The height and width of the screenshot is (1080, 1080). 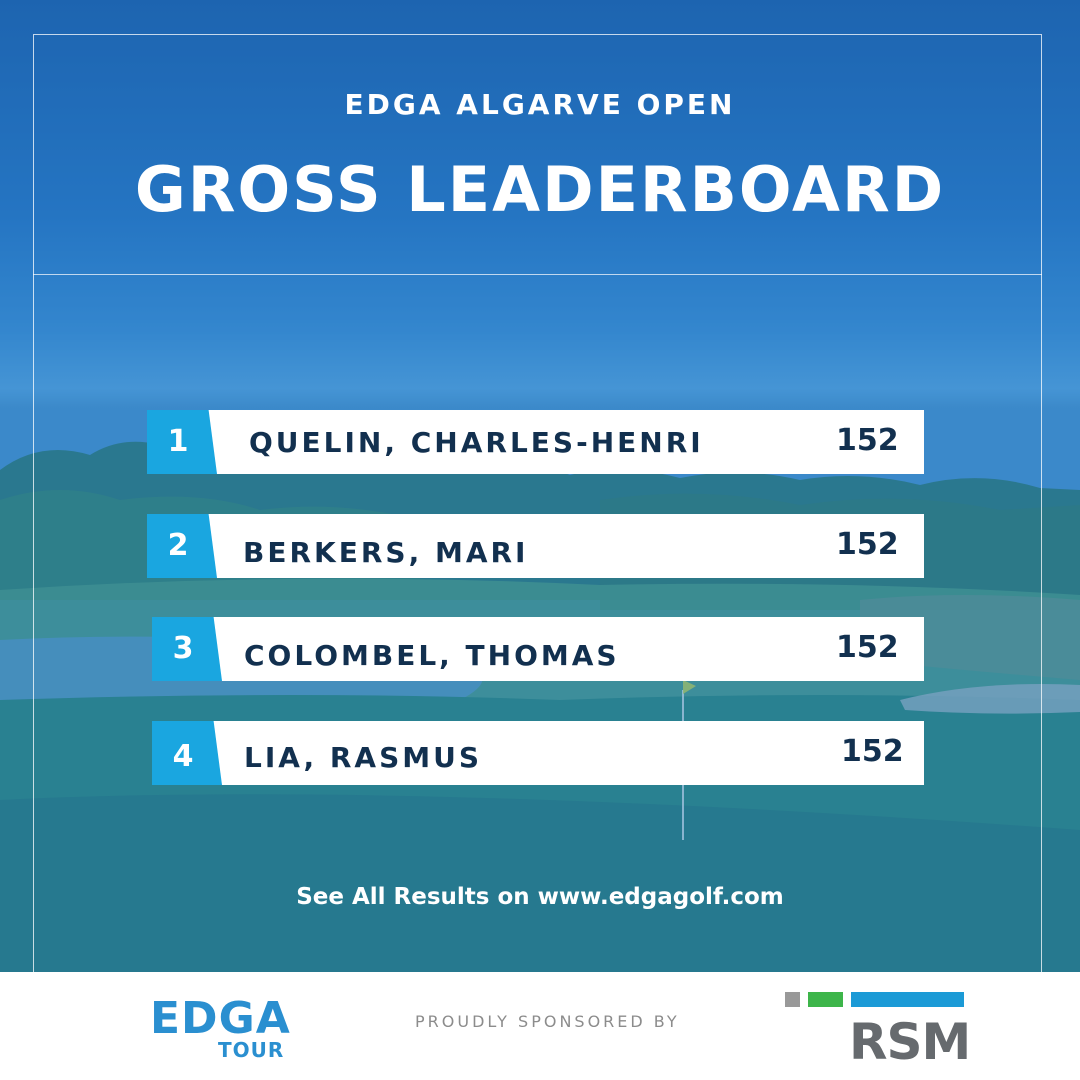 I want to click on rsm-blue-bar, so click(x=907, y=999).